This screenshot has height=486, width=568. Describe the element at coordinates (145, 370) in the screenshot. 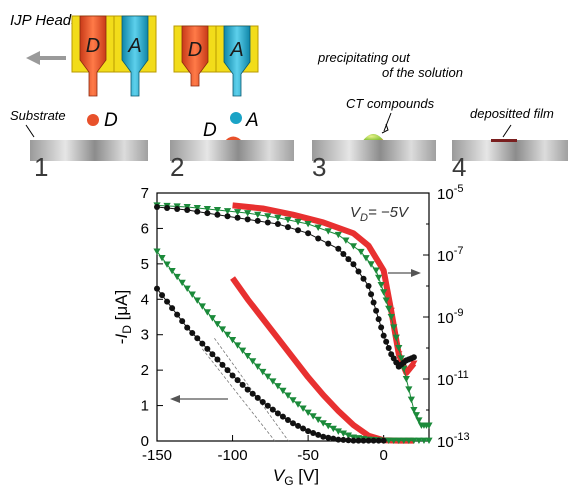

I see `y-tick-label-left: 2` at that location.